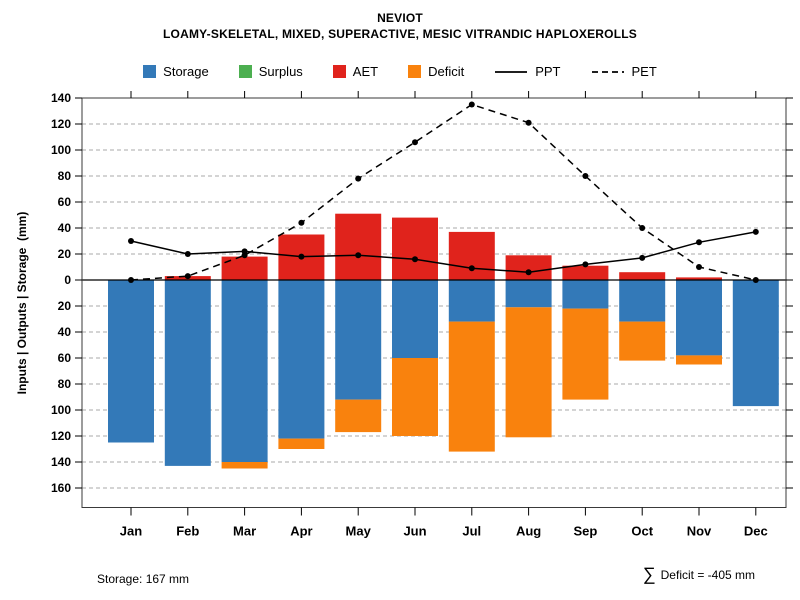 Image resolution: width=800 pixels, height=600 pixels. I want to click on aet-bar-nov, so click(699, 278).